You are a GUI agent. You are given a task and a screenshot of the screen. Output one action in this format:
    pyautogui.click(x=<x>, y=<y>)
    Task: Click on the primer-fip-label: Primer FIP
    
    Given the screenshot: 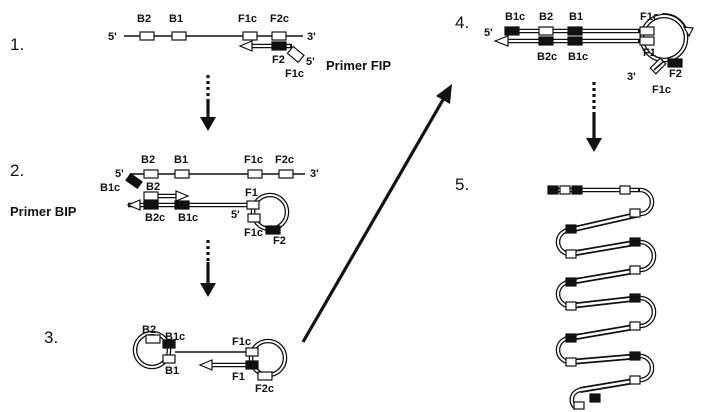 What is the action you would take?
    pyautogui.click(x=358, y=65)
    